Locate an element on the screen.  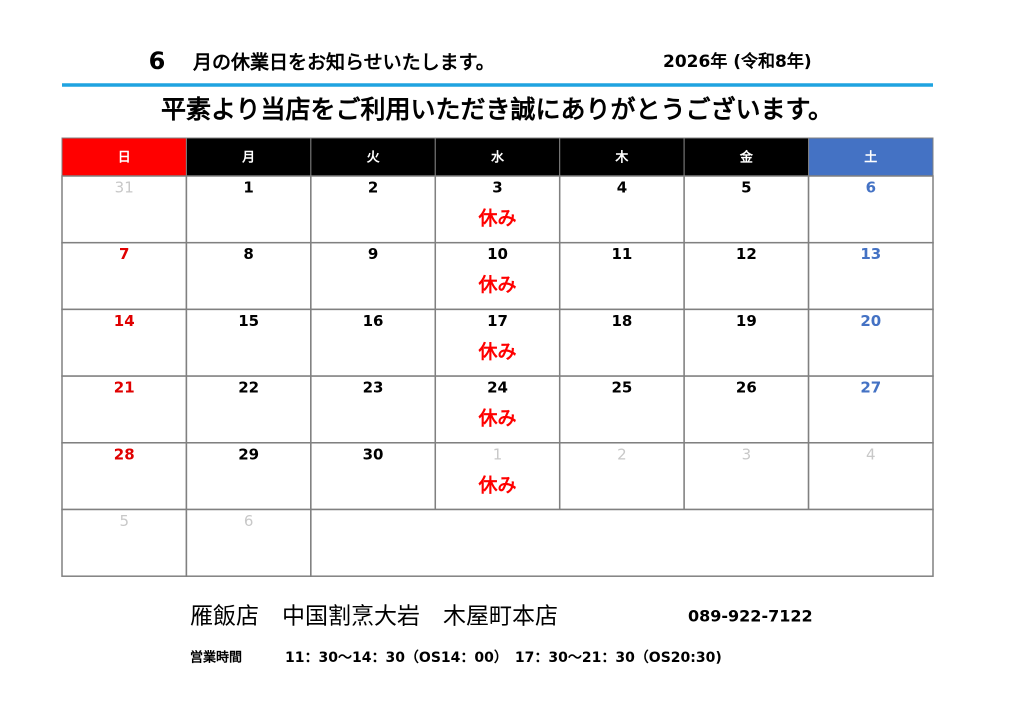
month: 6 is located at coordinates (157, 61).